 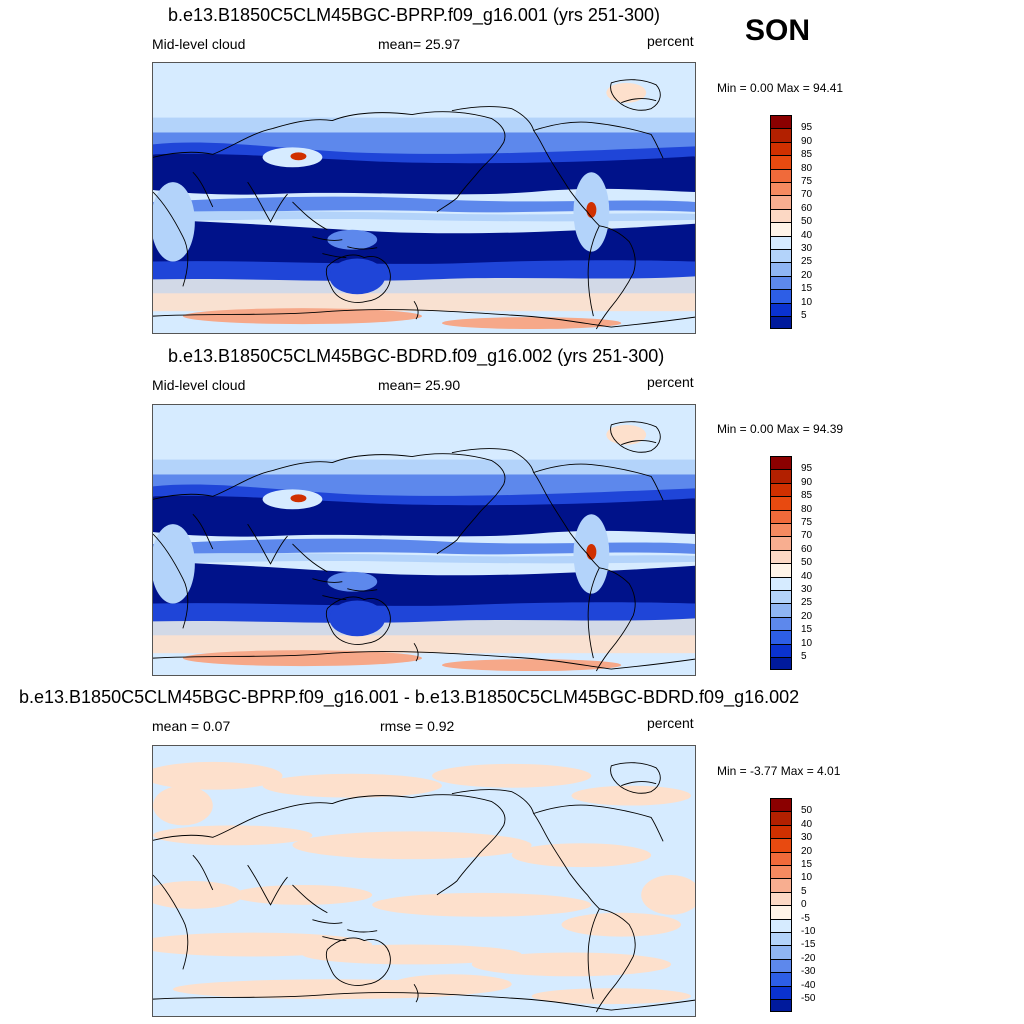 I want to click on southern-blue-band, so click(x=424, y=270).